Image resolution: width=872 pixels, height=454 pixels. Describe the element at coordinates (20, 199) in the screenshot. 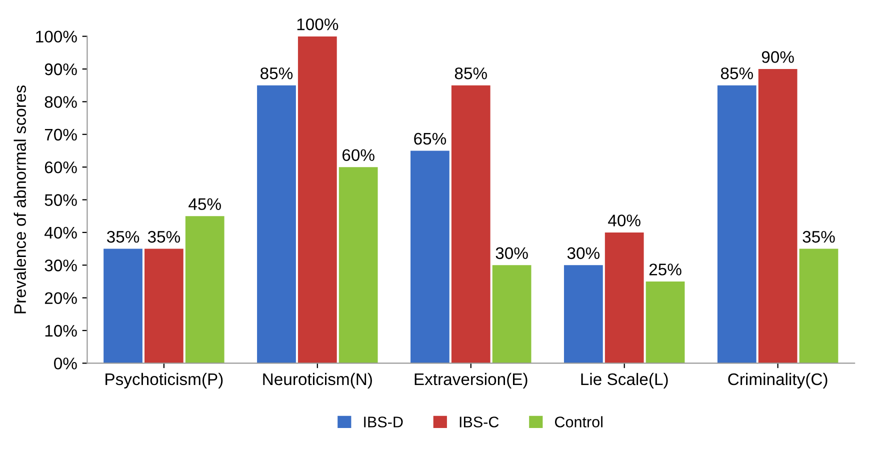

I see `y-axis-title: Prevalence of abnormal scores` at that location.